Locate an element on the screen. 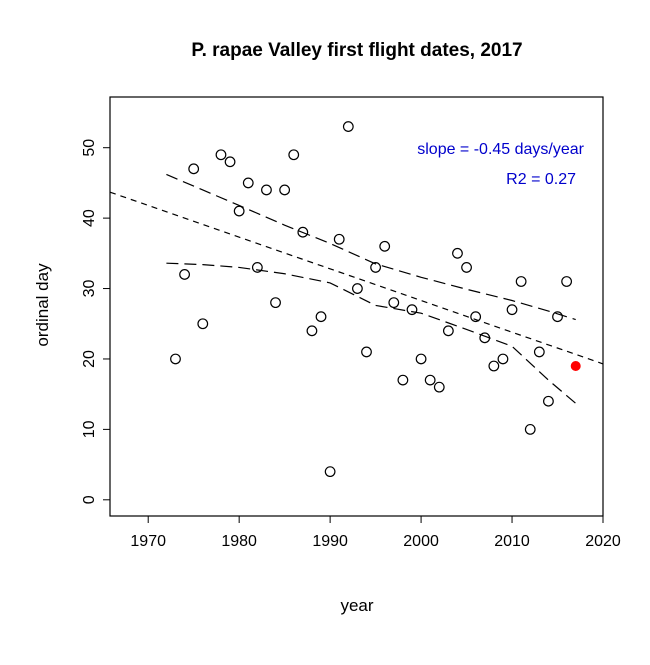  confidence-band-lower is located at coordinates (371, 333).